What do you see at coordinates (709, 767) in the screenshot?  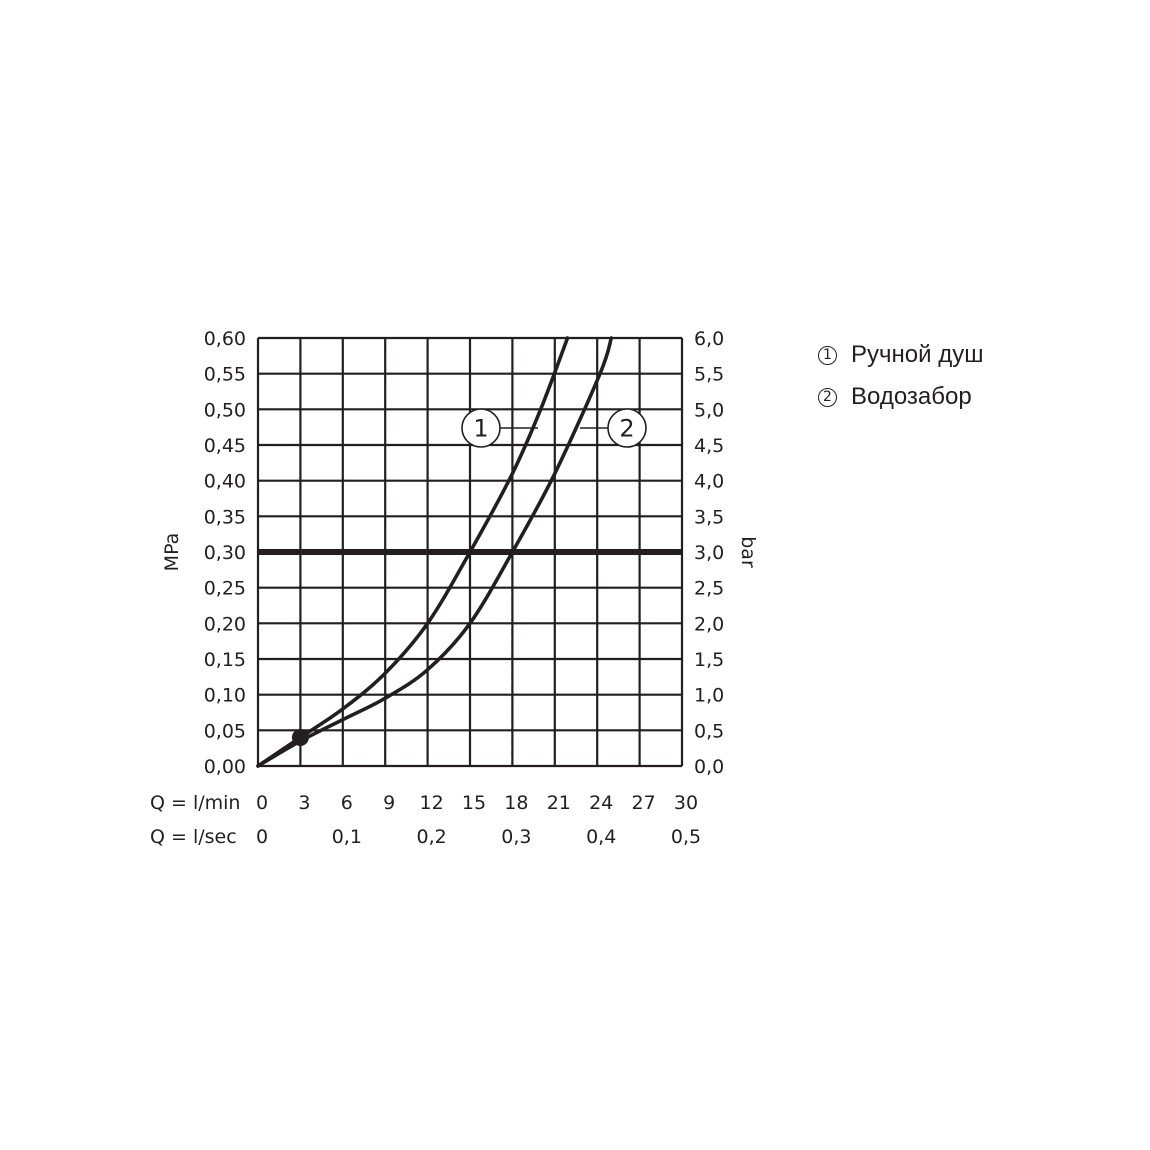 I see `right-tick-label: 0,0` at bounding box center [709, 767].